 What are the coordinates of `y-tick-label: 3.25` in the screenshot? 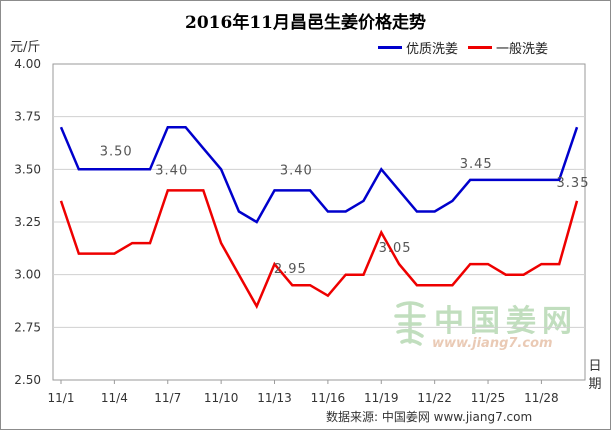 It's located at (27, 222).